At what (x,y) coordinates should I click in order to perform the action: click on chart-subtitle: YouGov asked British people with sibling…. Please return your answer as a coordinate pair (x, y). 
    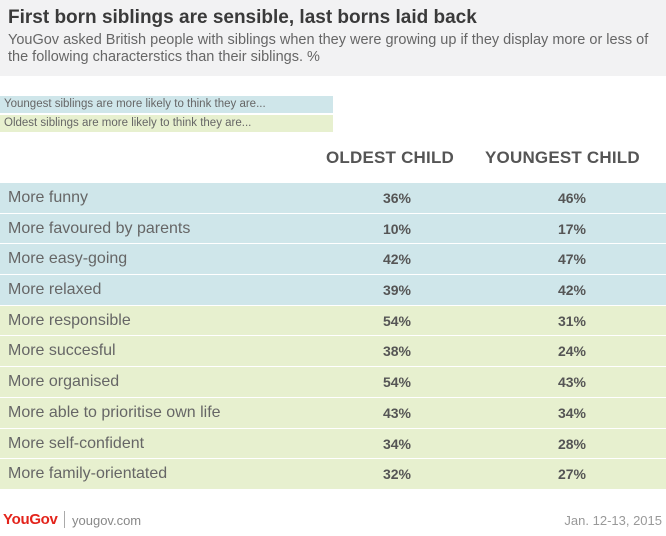
    Looking at the image, I should click on (328, 48).